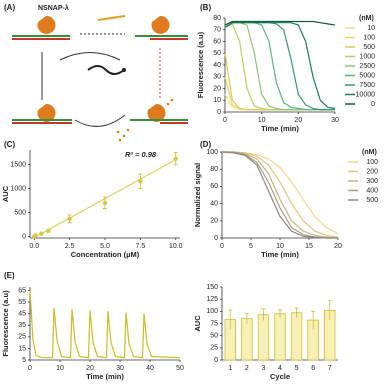 The width and height of the screenshot is (391, 387). What do you see at coordinates (217, 77) in the screenshot?
I see `y-tick-label: 30` at bounding box center [217, 77].